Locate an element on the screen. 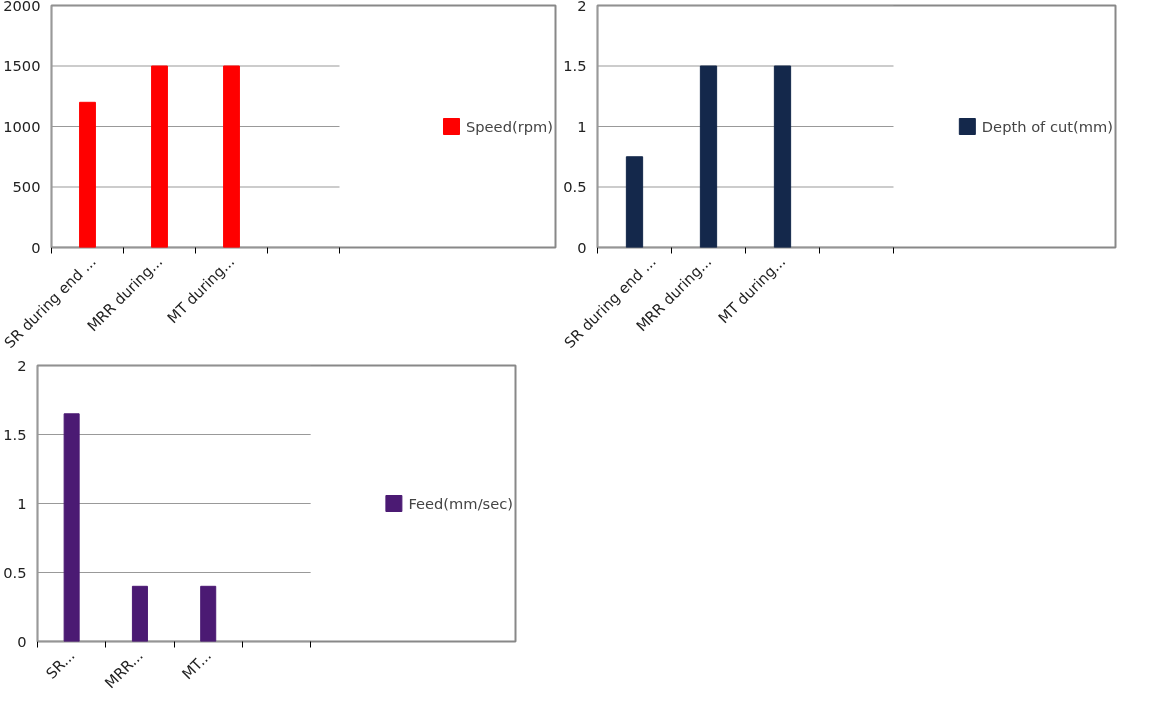 This screenshot has height=711, width=1153. legend-label: Feed(mm/sec) is located at coordinates (460, 503).